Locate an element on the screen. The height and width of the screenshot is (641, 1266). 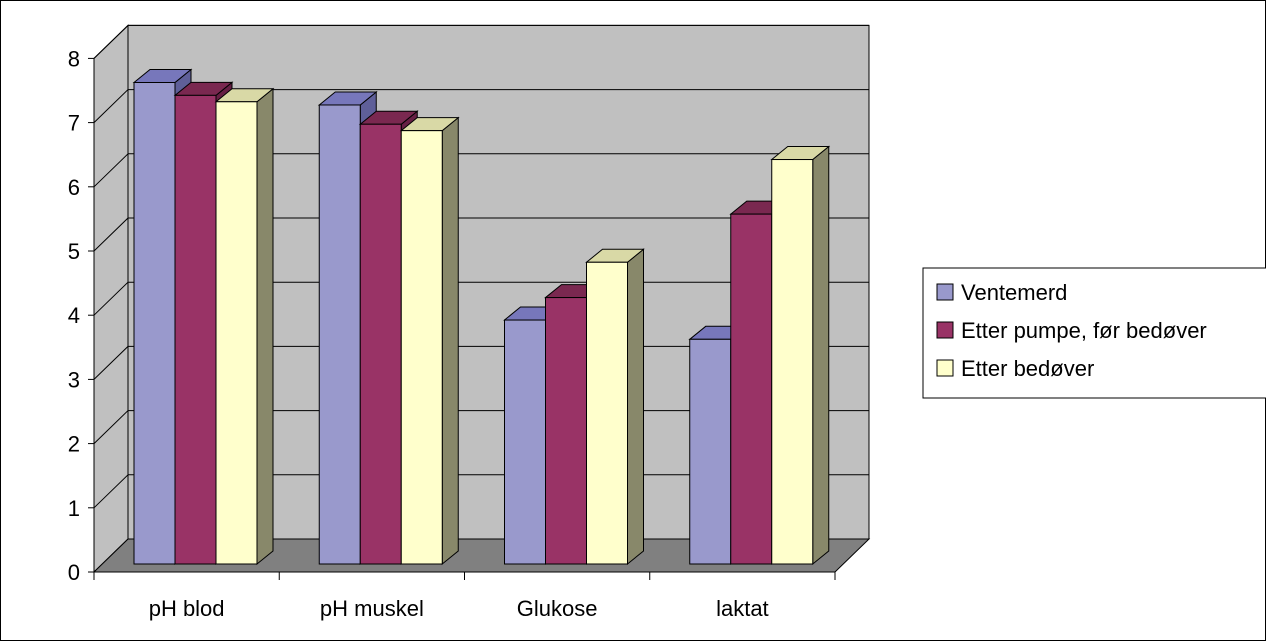
x-category-label: pH muskel is located at coordinates (372, 608).